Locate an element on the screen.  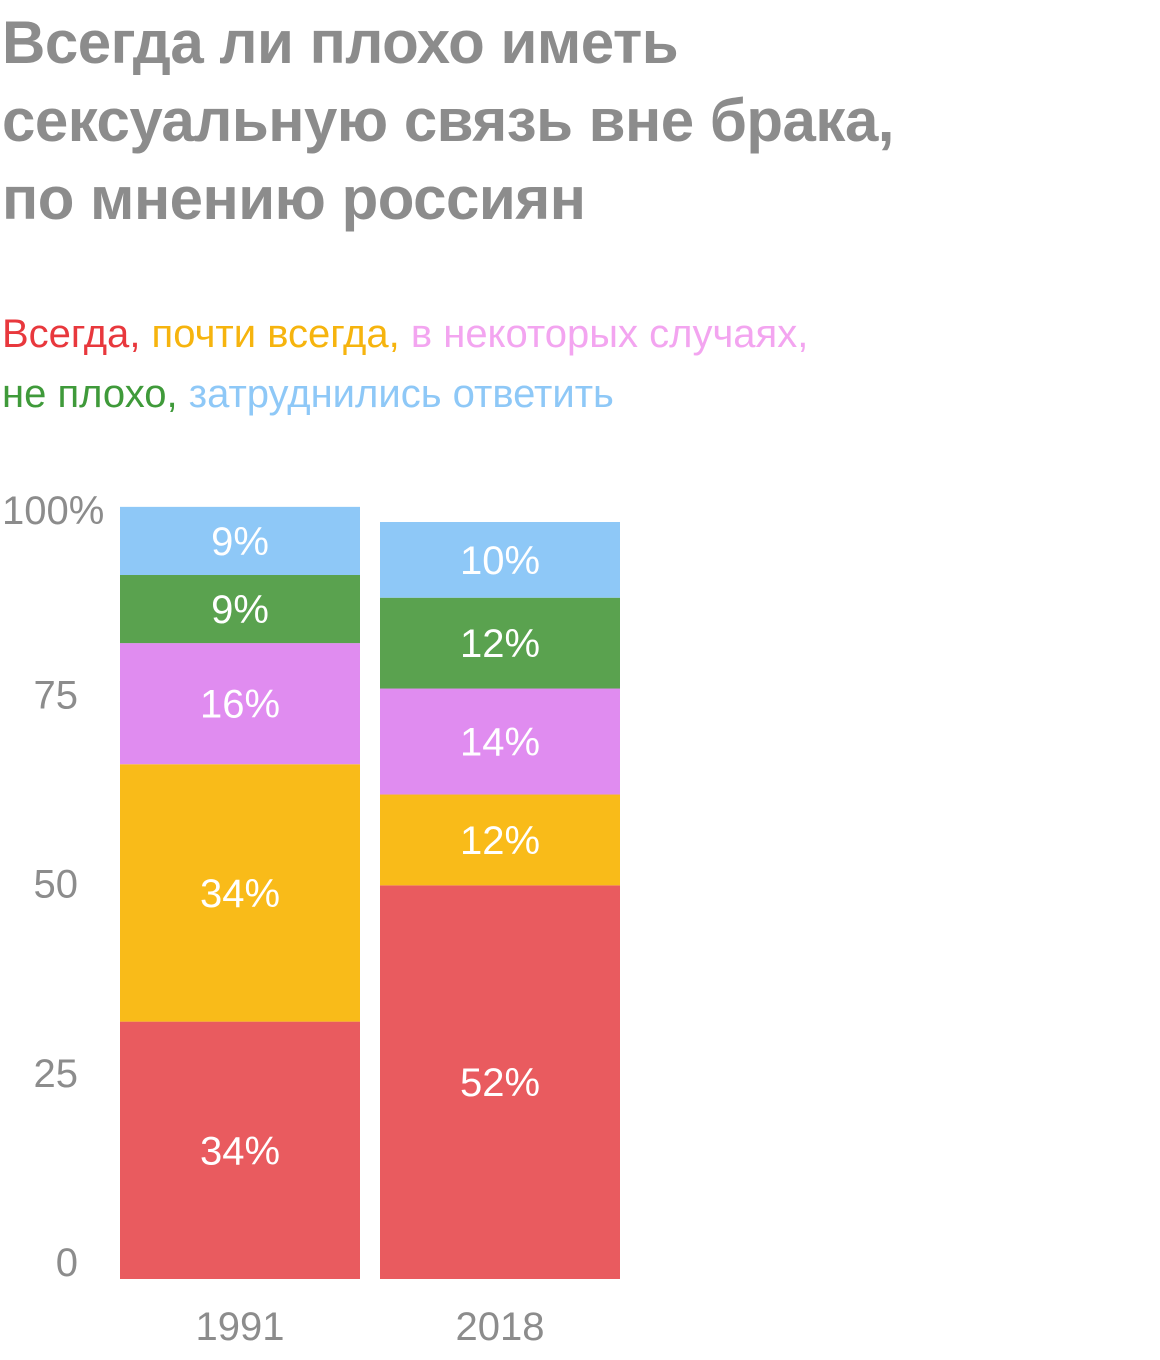
legend-item-sometimes: в некоторых случаях, is located at coordinates (609, 334).